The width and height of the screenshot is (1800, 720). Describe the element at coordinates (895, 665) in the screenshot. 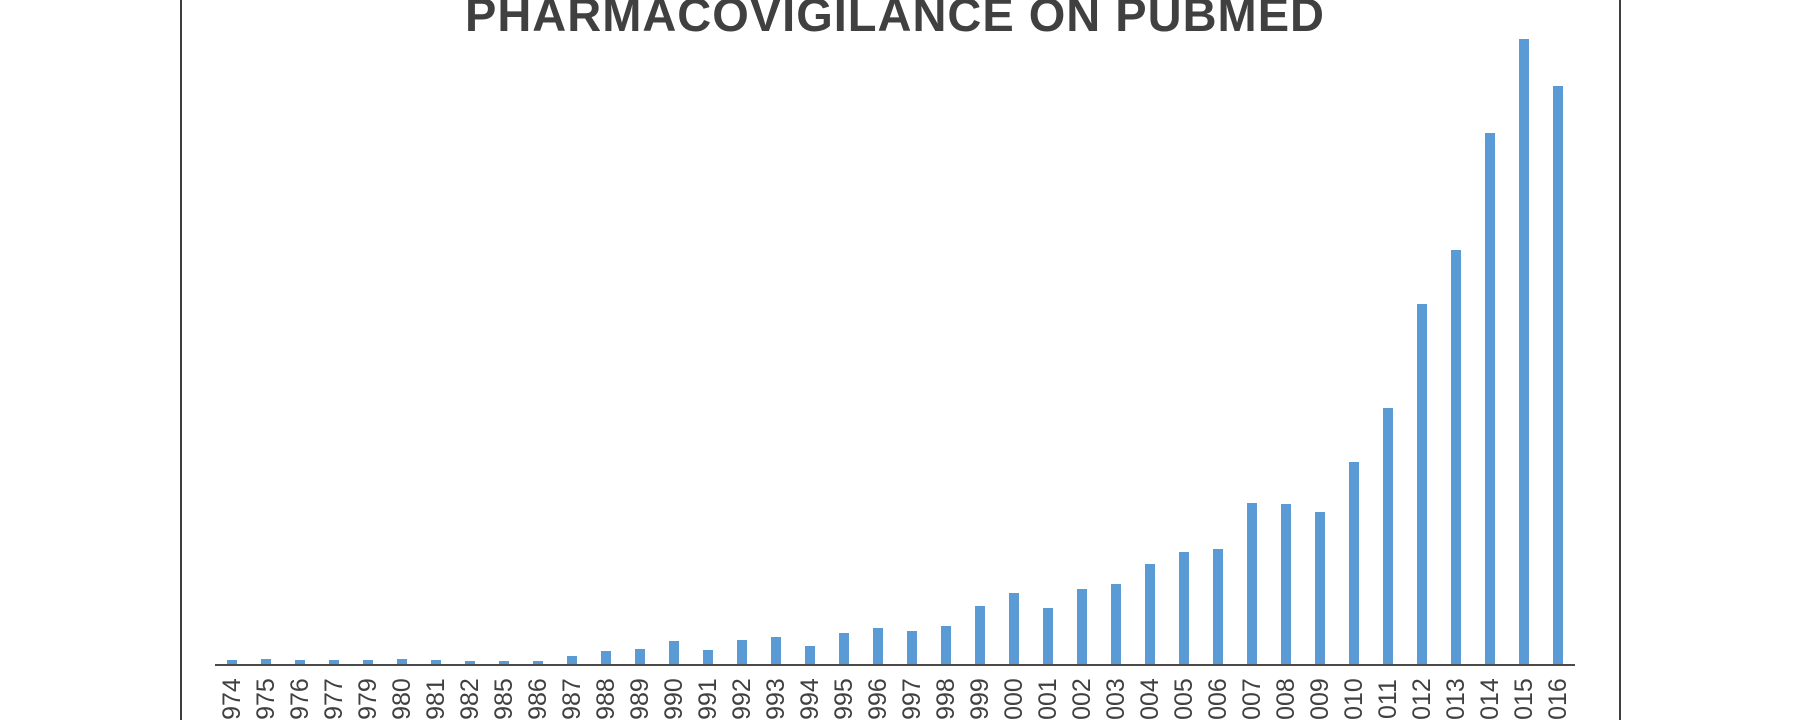

I see `x-axis-line` at that location.